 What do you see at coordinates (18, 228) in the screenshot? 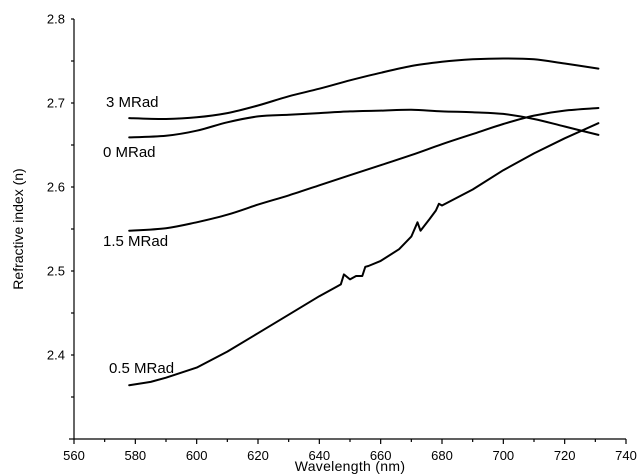
I see `y-axis-title: Refractive index (n)` at bounding box center [18, 228].